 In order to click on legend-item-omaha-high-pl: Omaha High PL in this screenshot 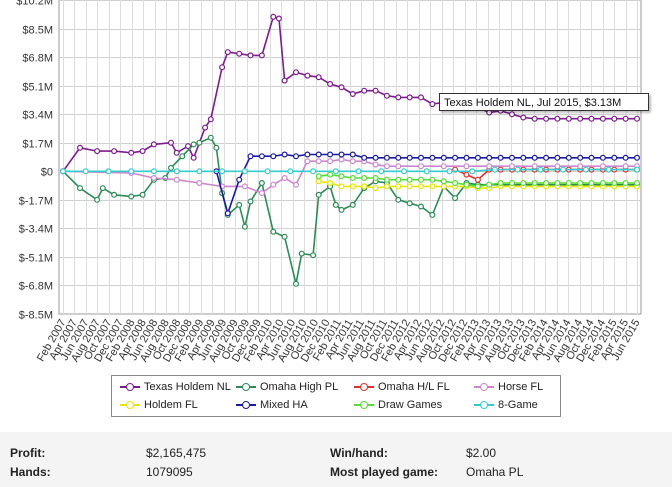, I will do `click(287, 387)`.